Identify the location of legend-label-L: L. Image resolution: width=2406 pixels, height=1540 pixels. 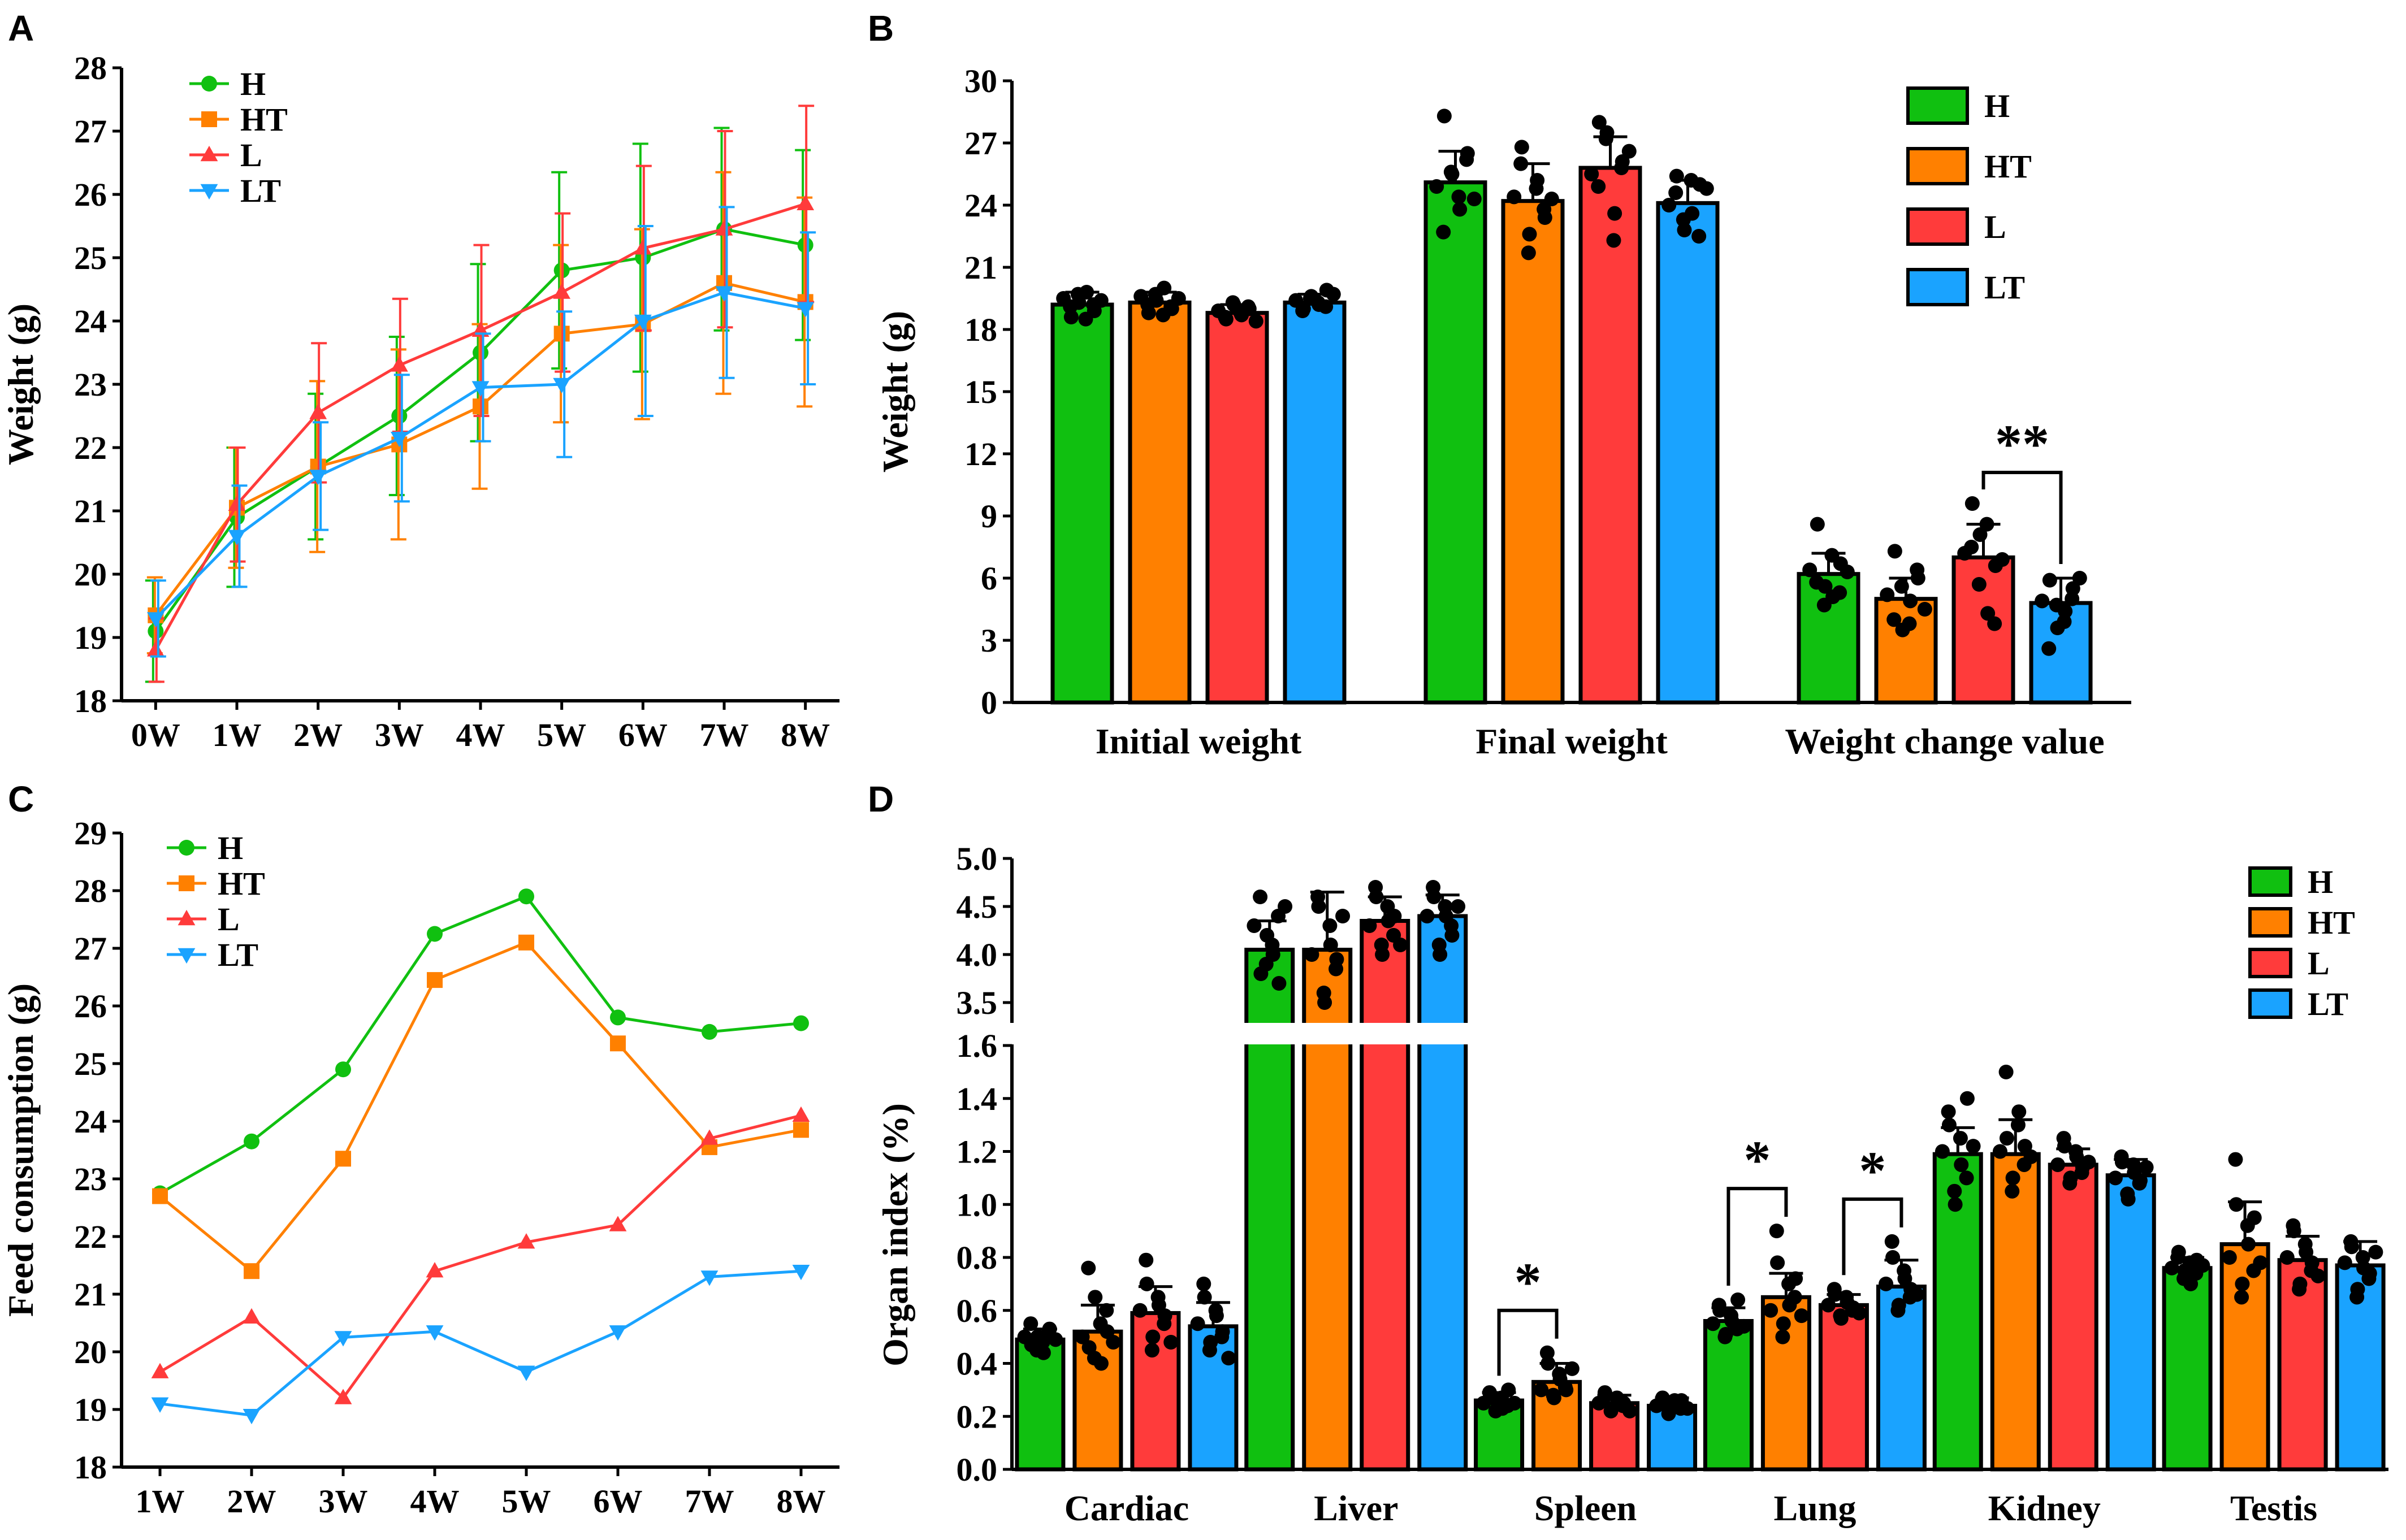
(251, 155).